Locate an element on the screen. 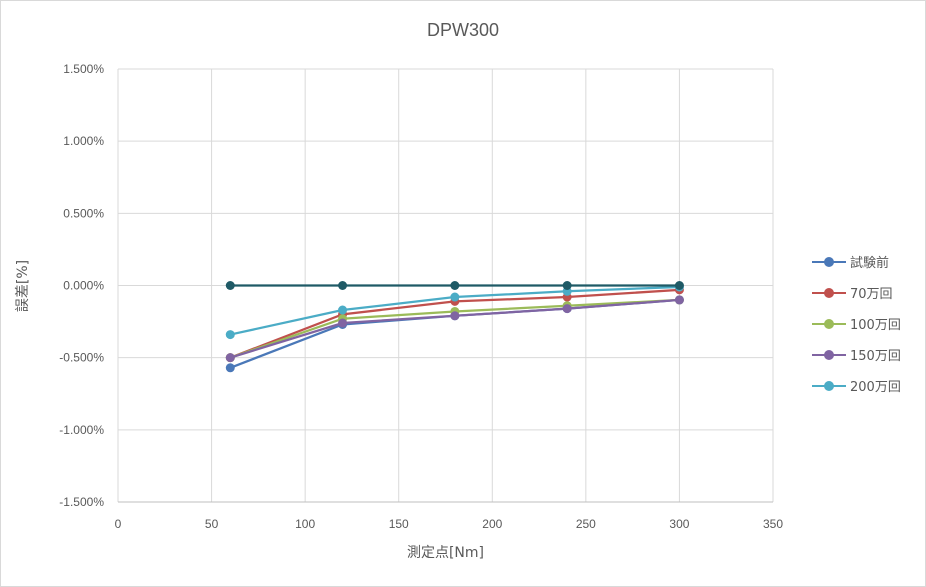  x-tick-label: 350 is located at coordinates (773, 524).